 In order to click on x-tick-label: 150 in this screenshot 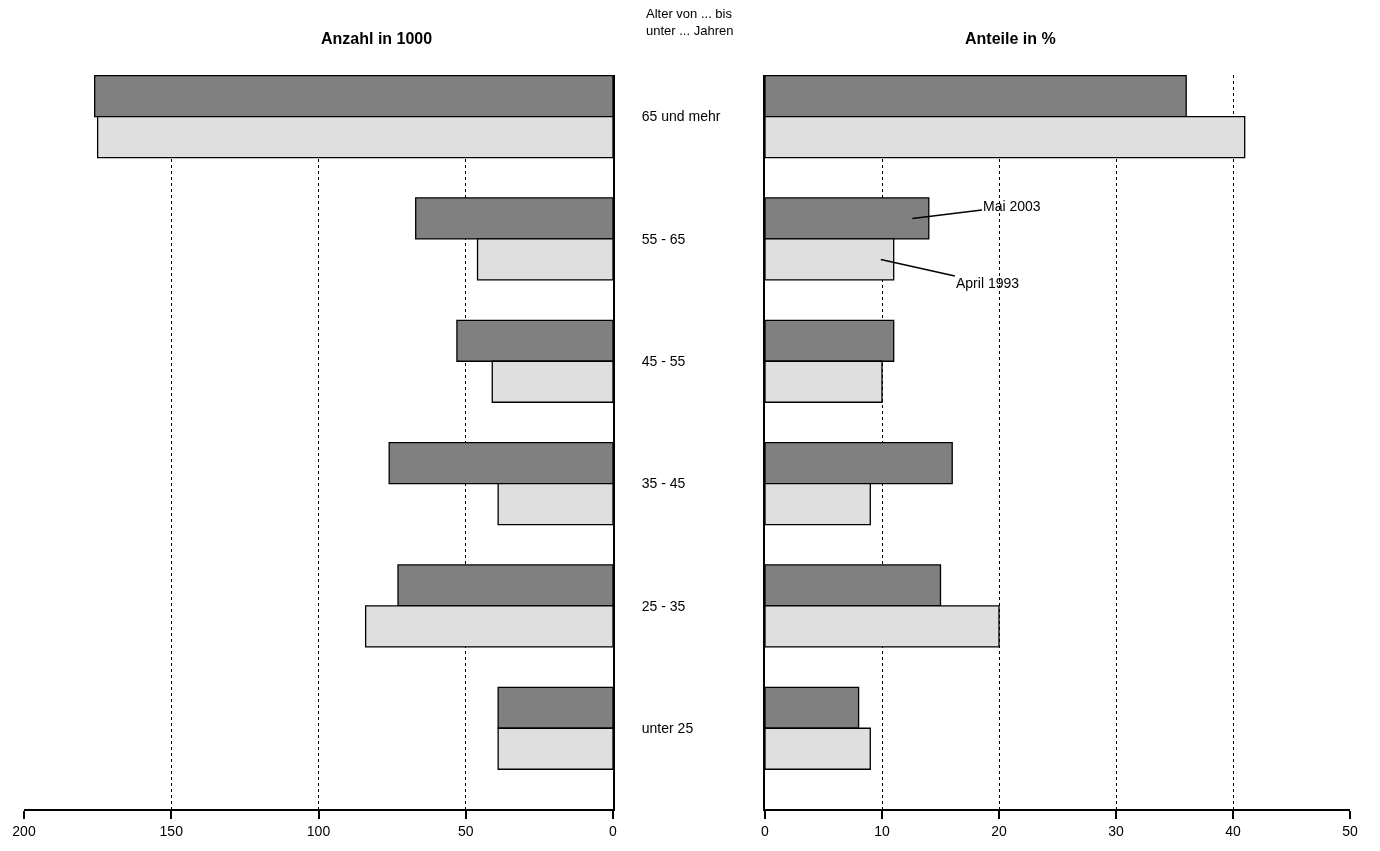, I will do `click(171, 830)`.